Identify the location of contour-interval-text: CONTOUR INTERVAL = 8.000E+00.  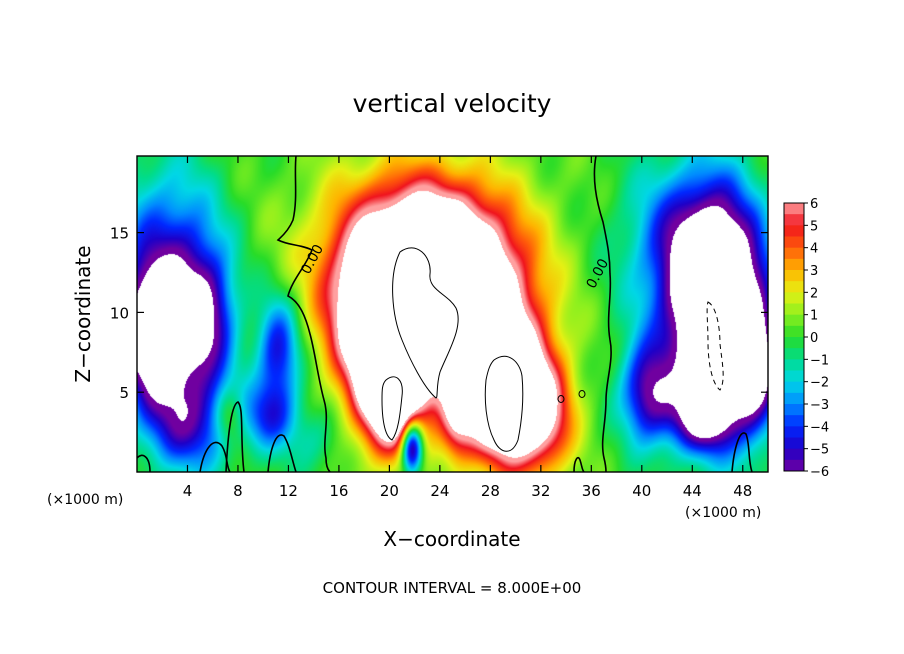
(452, 588).